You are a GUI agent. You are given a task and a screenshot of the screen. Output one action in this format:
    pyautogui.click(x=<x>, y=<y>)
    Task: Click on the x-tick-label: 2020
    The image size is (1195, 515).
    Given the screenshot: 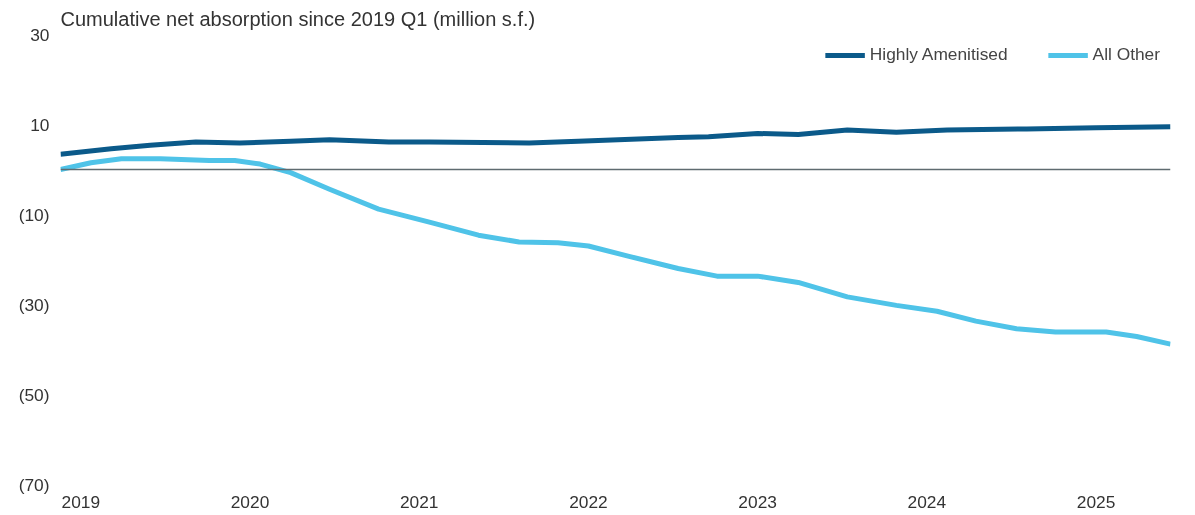 What is the action you would take?
    pyautogui.click(x=250, y=501)
    